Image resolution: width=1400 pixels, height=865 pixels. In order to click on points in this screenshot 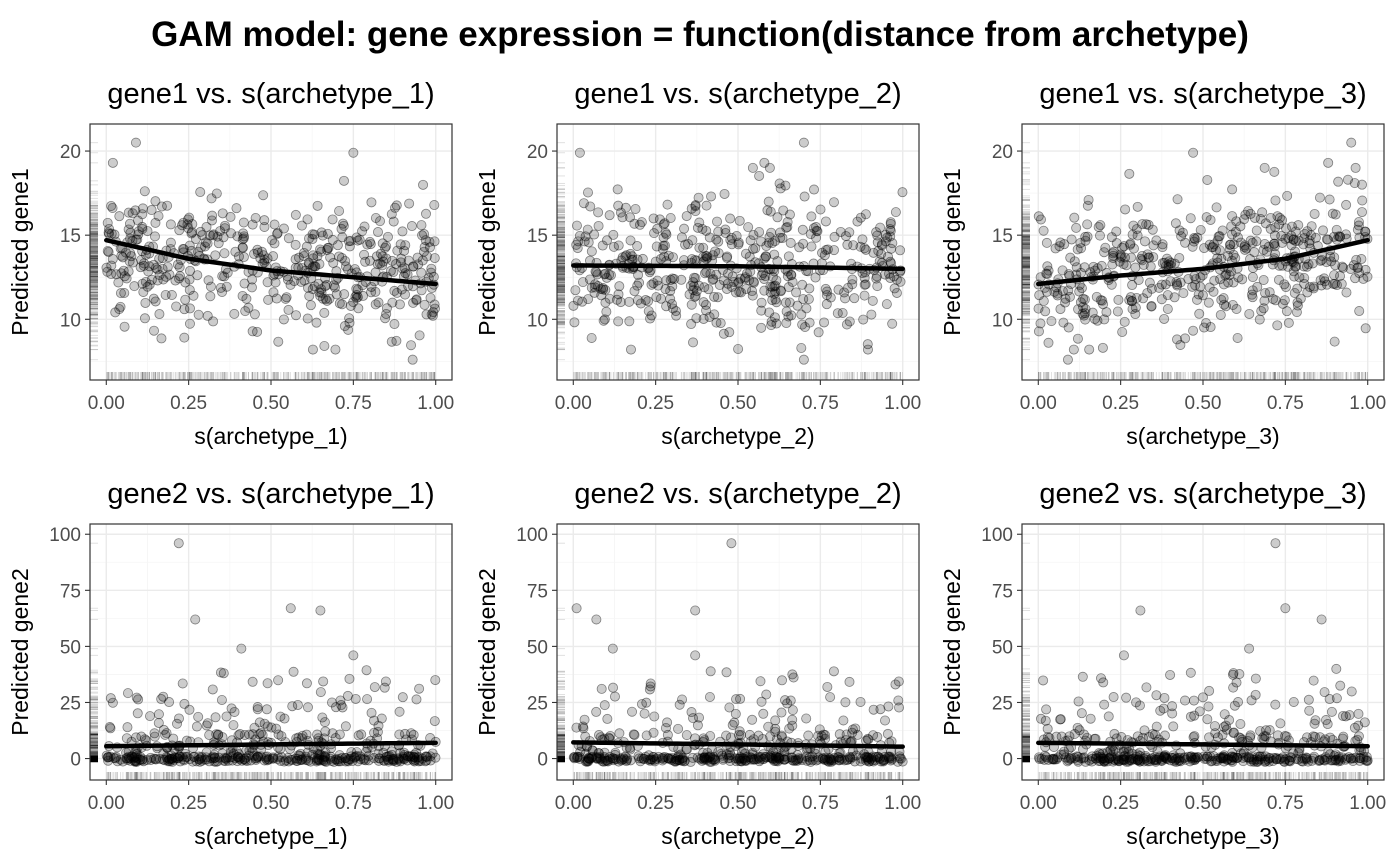, I will do `click(738, 251)`.